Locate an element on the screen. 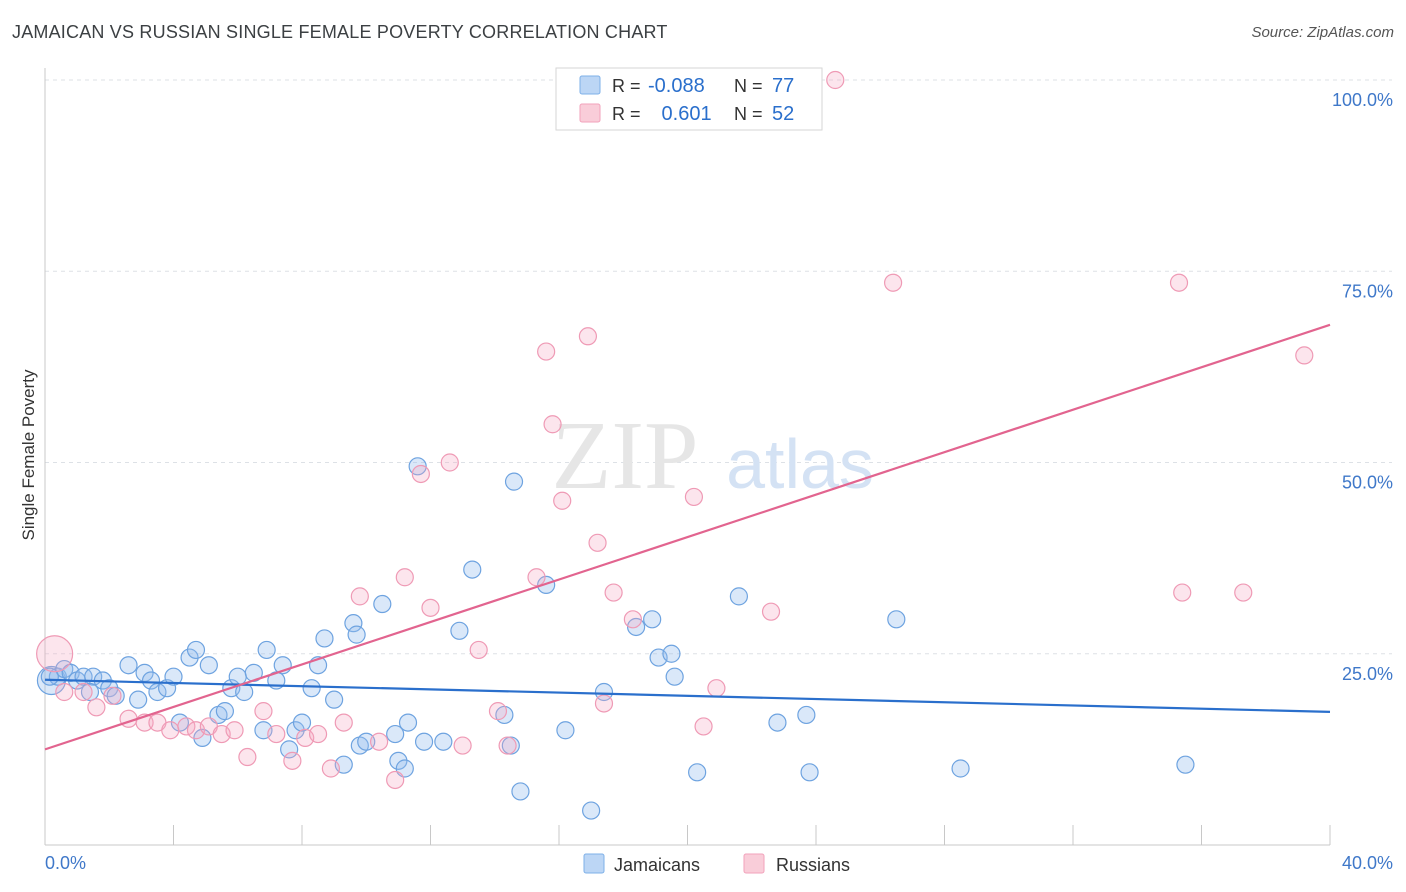 This screenshot has width=1406, height=892. legend-n-value-russians: 52 is located at coordinates (783, 114).